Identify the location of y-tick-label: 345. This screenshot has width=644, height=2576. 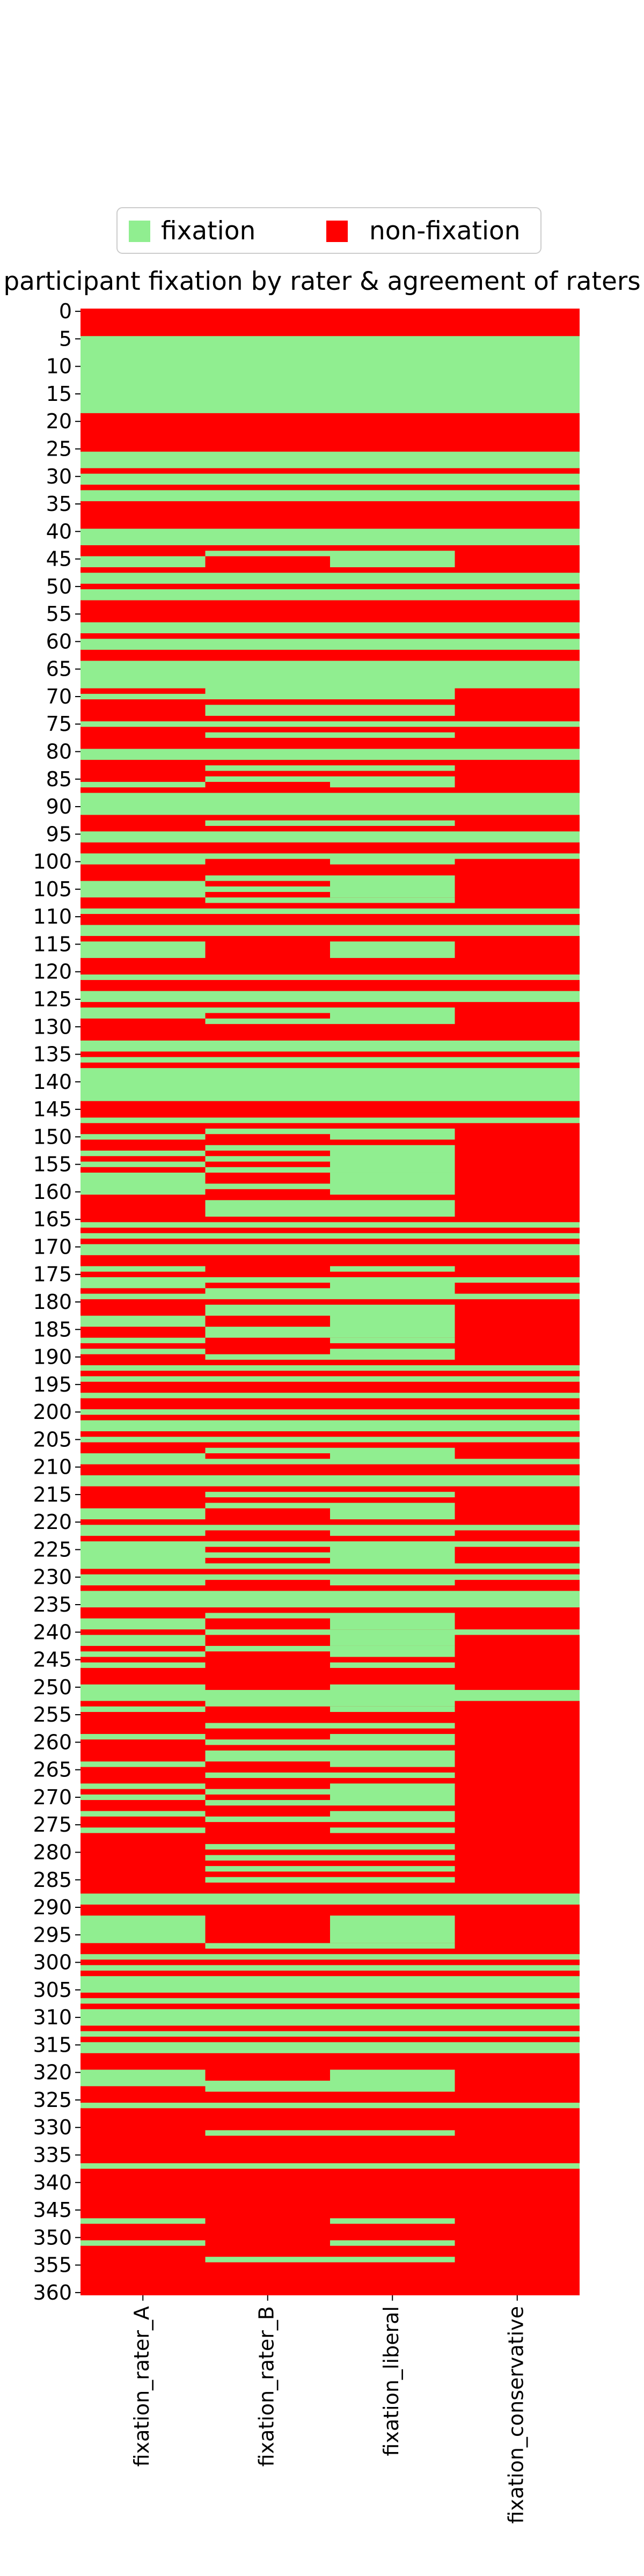
(52, 2210).